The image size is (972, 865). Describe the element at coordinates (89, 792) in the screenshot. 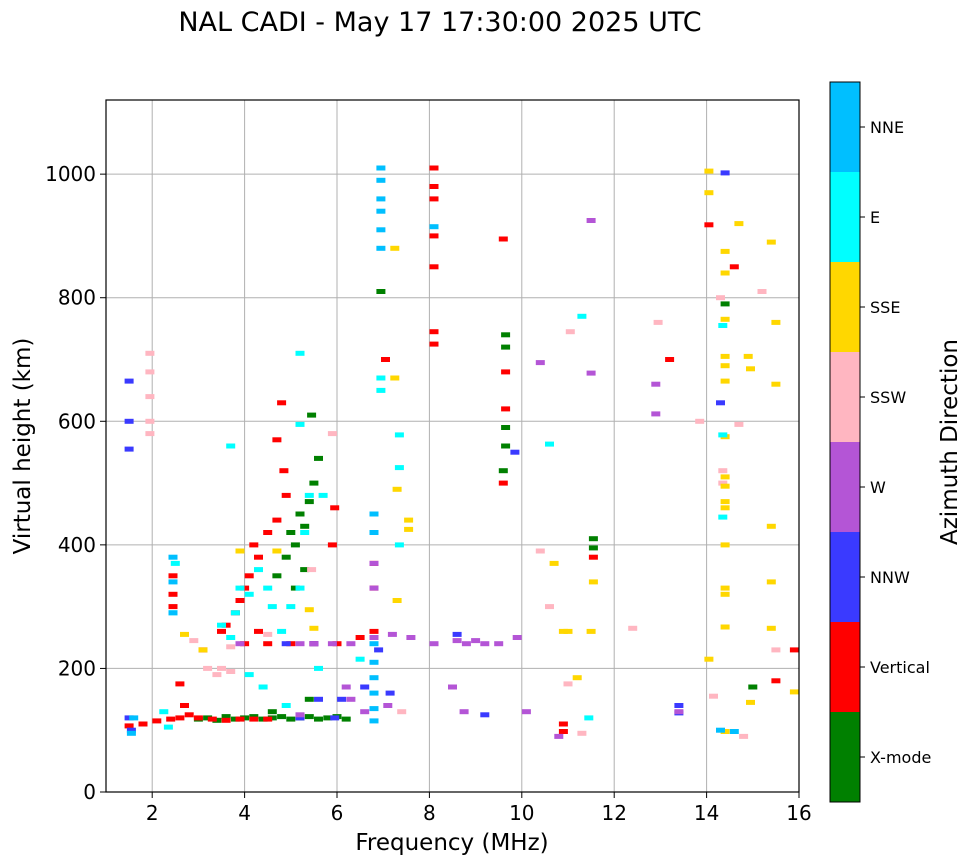

I see `y-tick-label: 0` at that location.